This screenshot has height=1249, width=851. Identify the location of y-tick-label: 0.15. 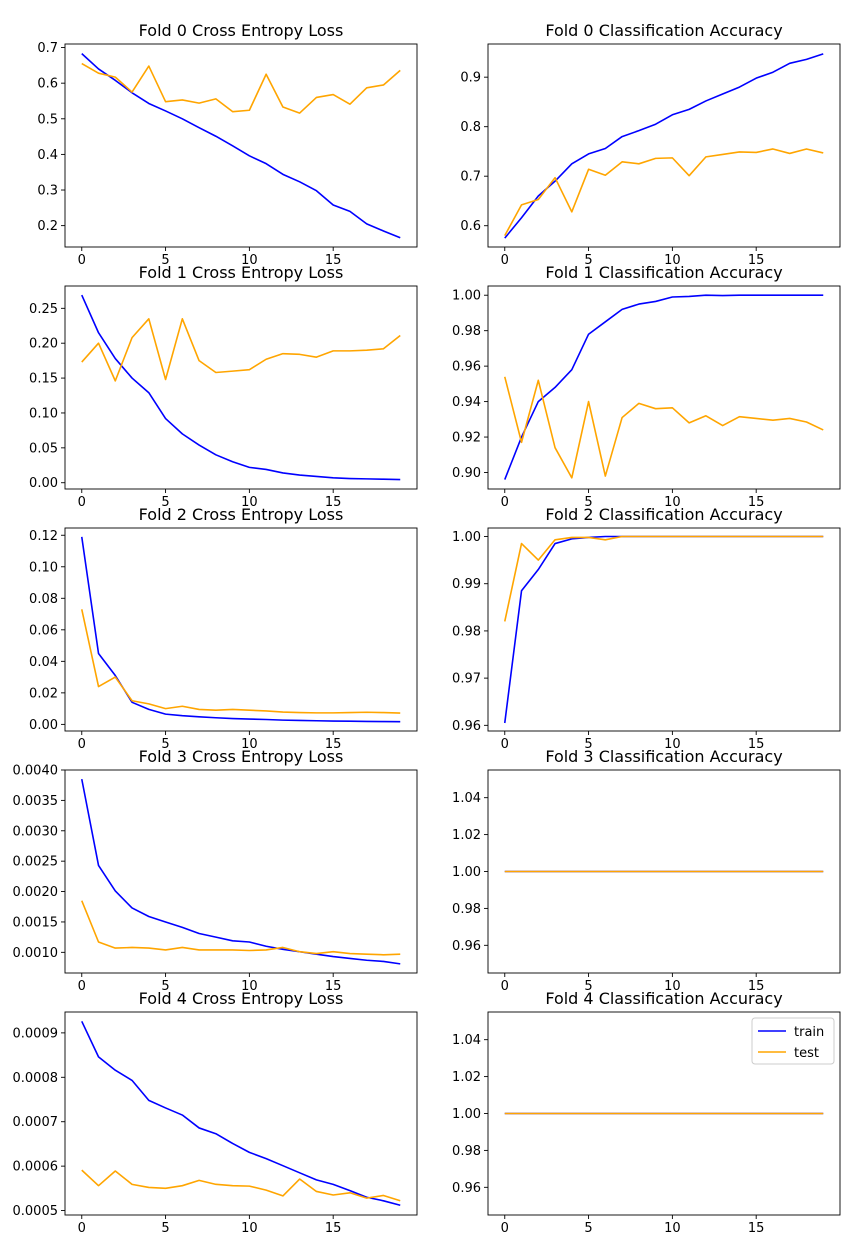
(43, 379).